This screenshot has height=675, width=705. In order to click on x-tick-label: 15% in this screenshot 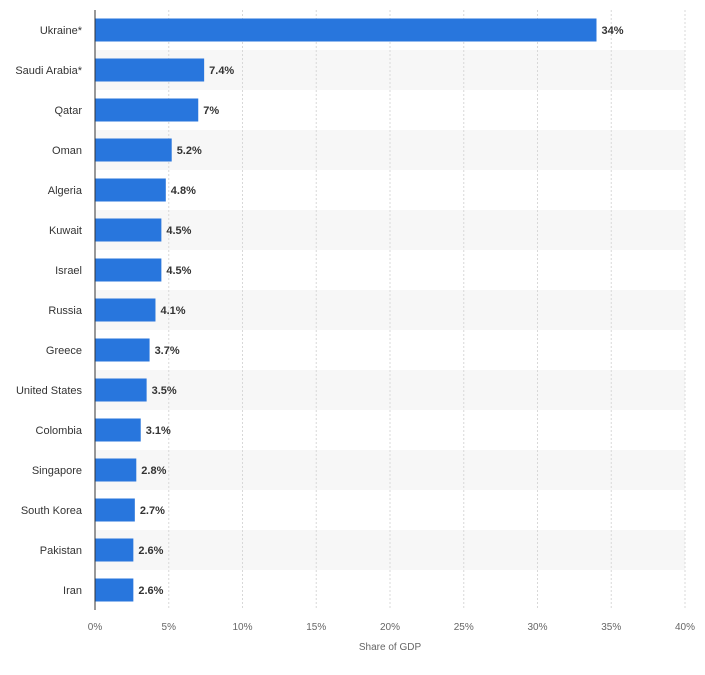, I will do `click(316, 627)`.